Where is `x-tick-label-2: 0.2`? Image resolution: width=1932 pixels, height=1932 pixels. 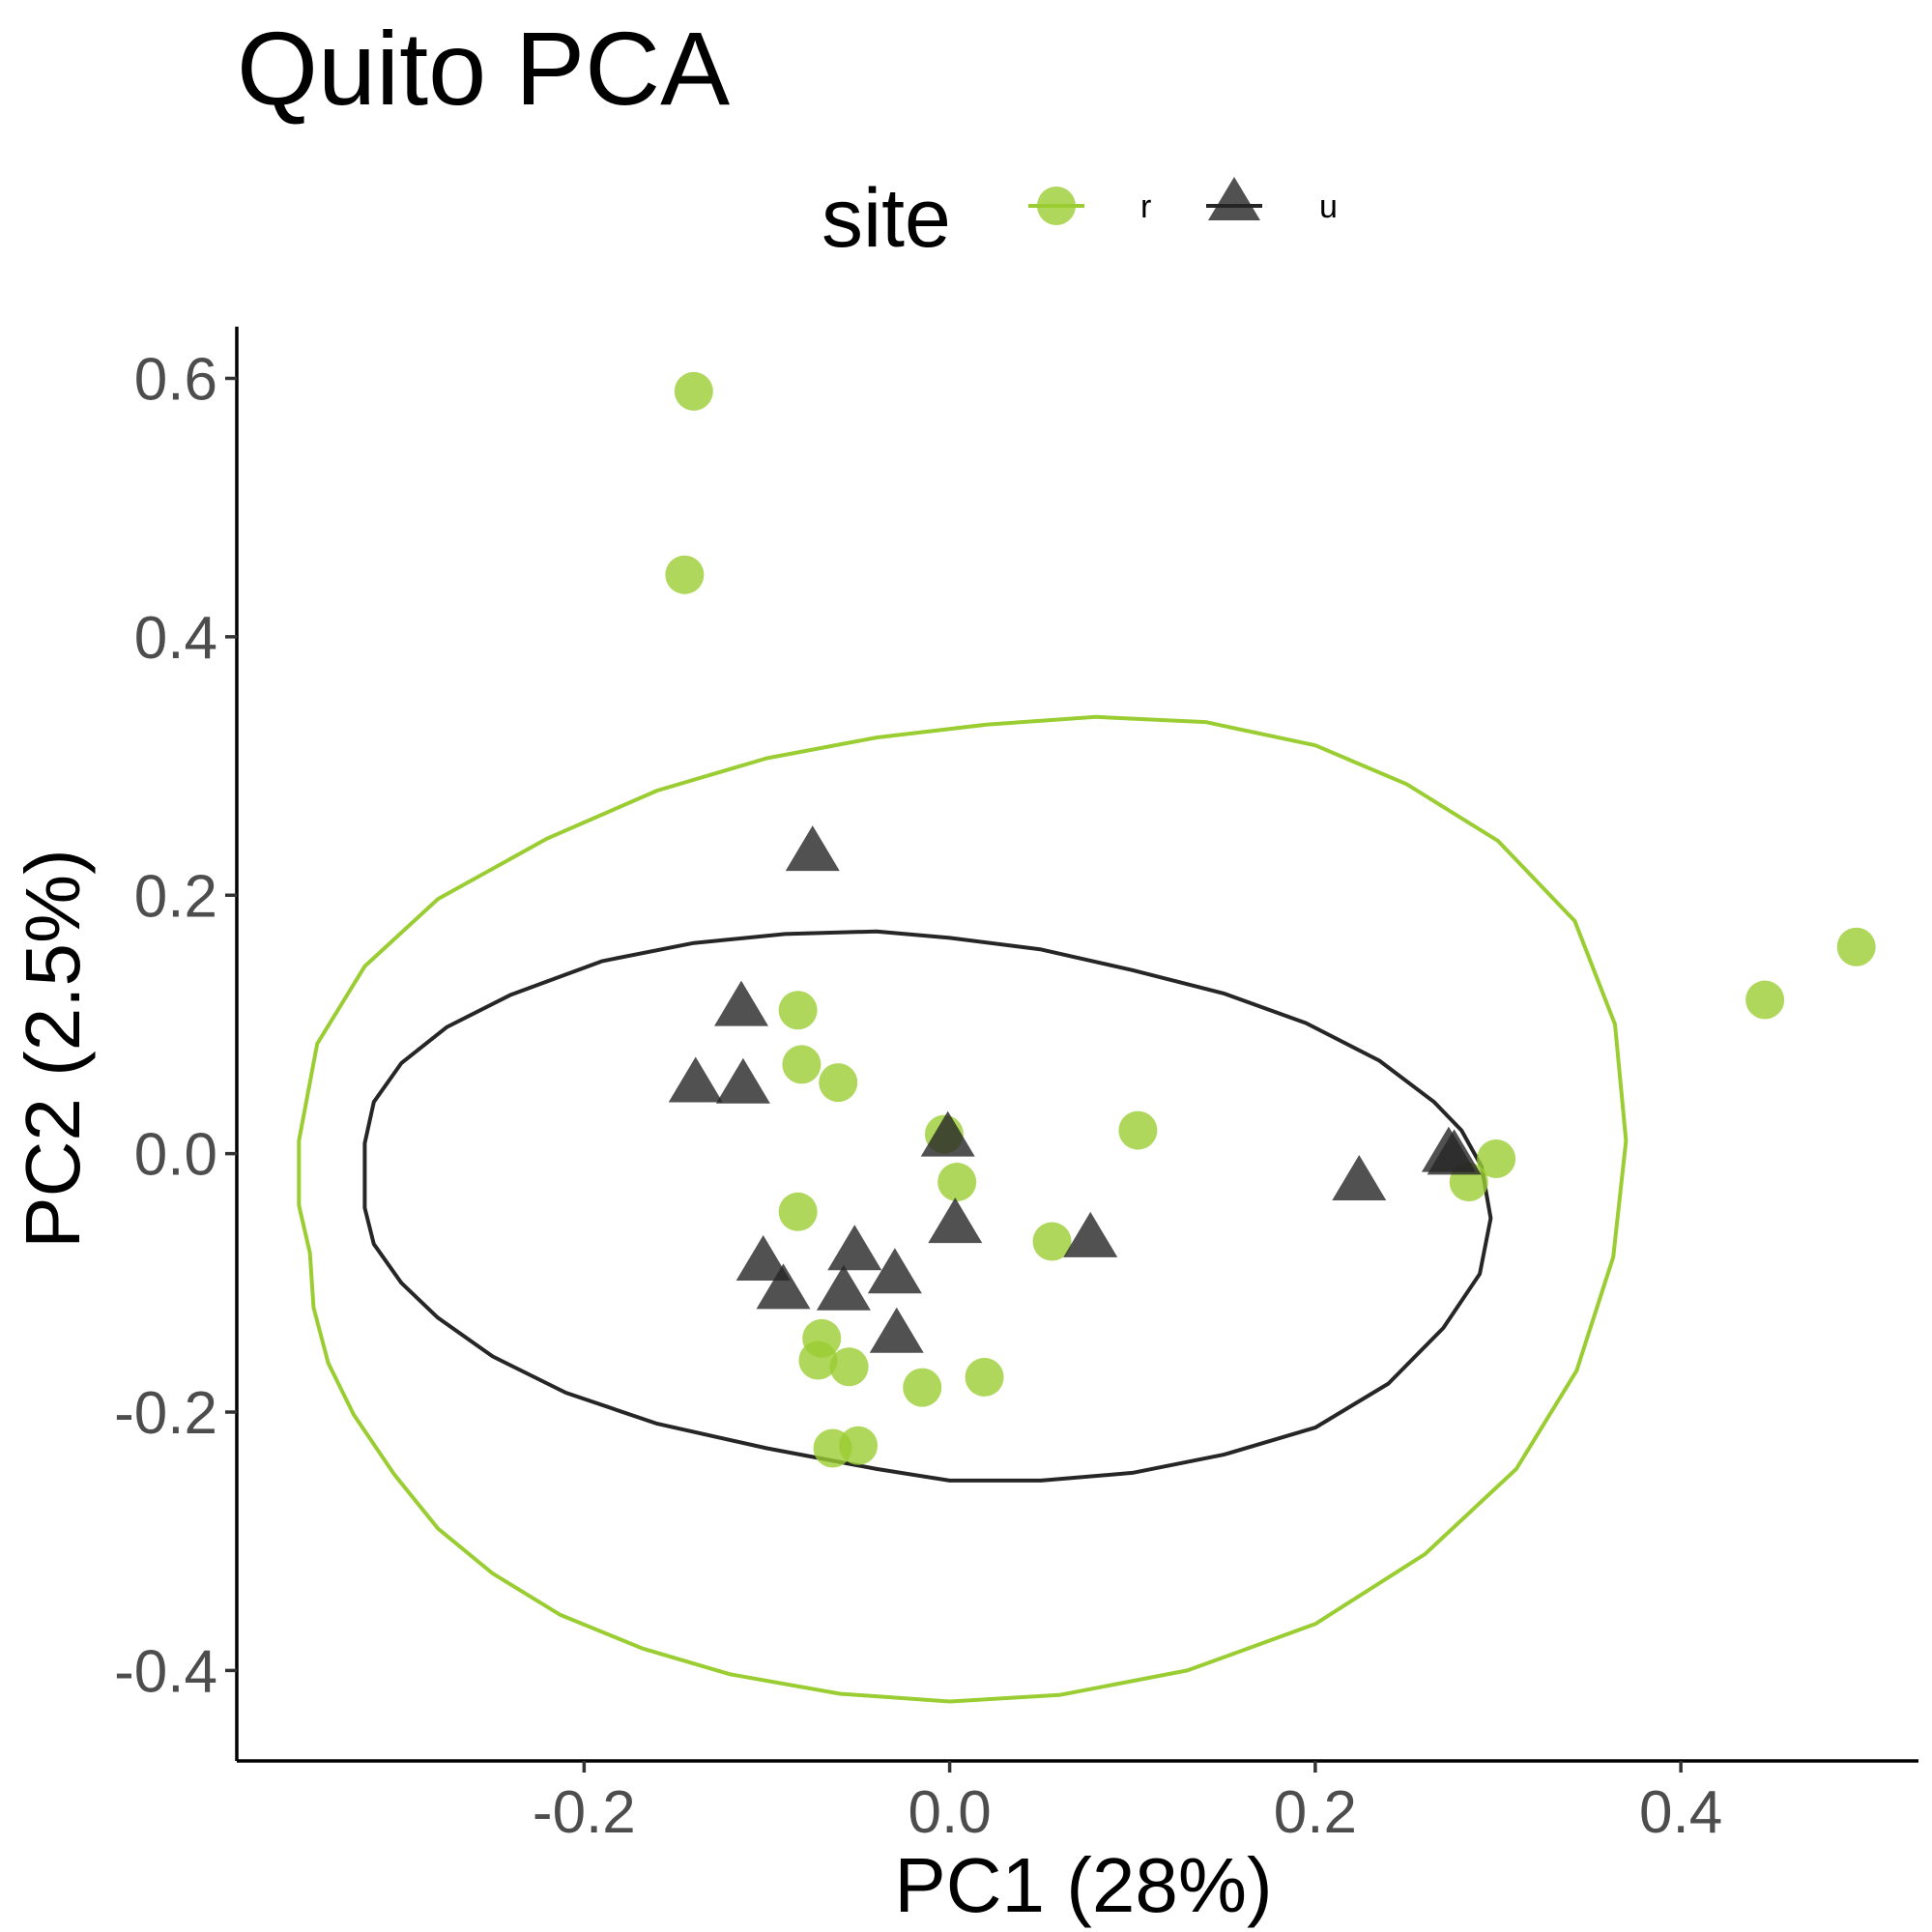
x-tick-label-2: 0.2 is located at coordinates (1315, 1813).